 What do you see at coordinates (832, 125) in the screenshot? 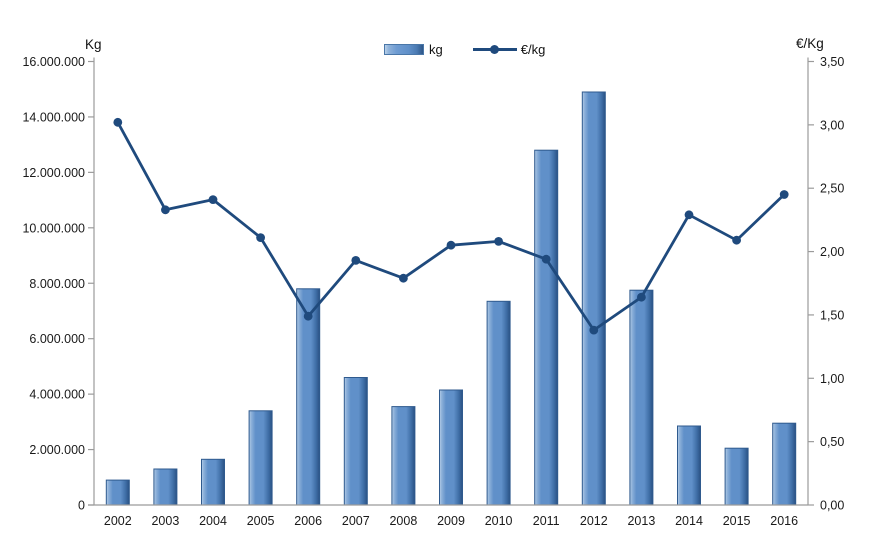
I see `right-axis-tick-label: 3,00` at bounding box center [832, 125].